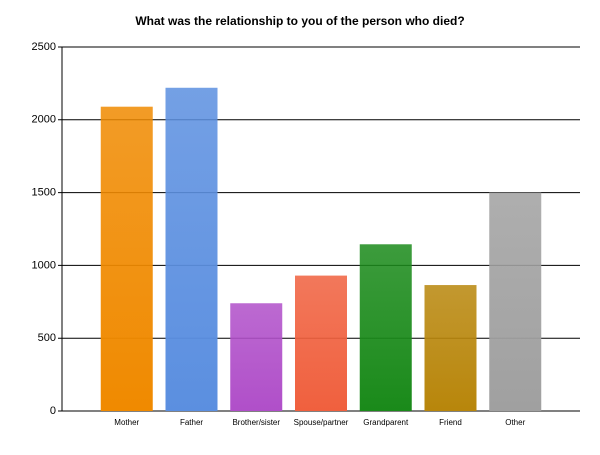  I want to click on x-tick-label: Other, so click(515, 422).